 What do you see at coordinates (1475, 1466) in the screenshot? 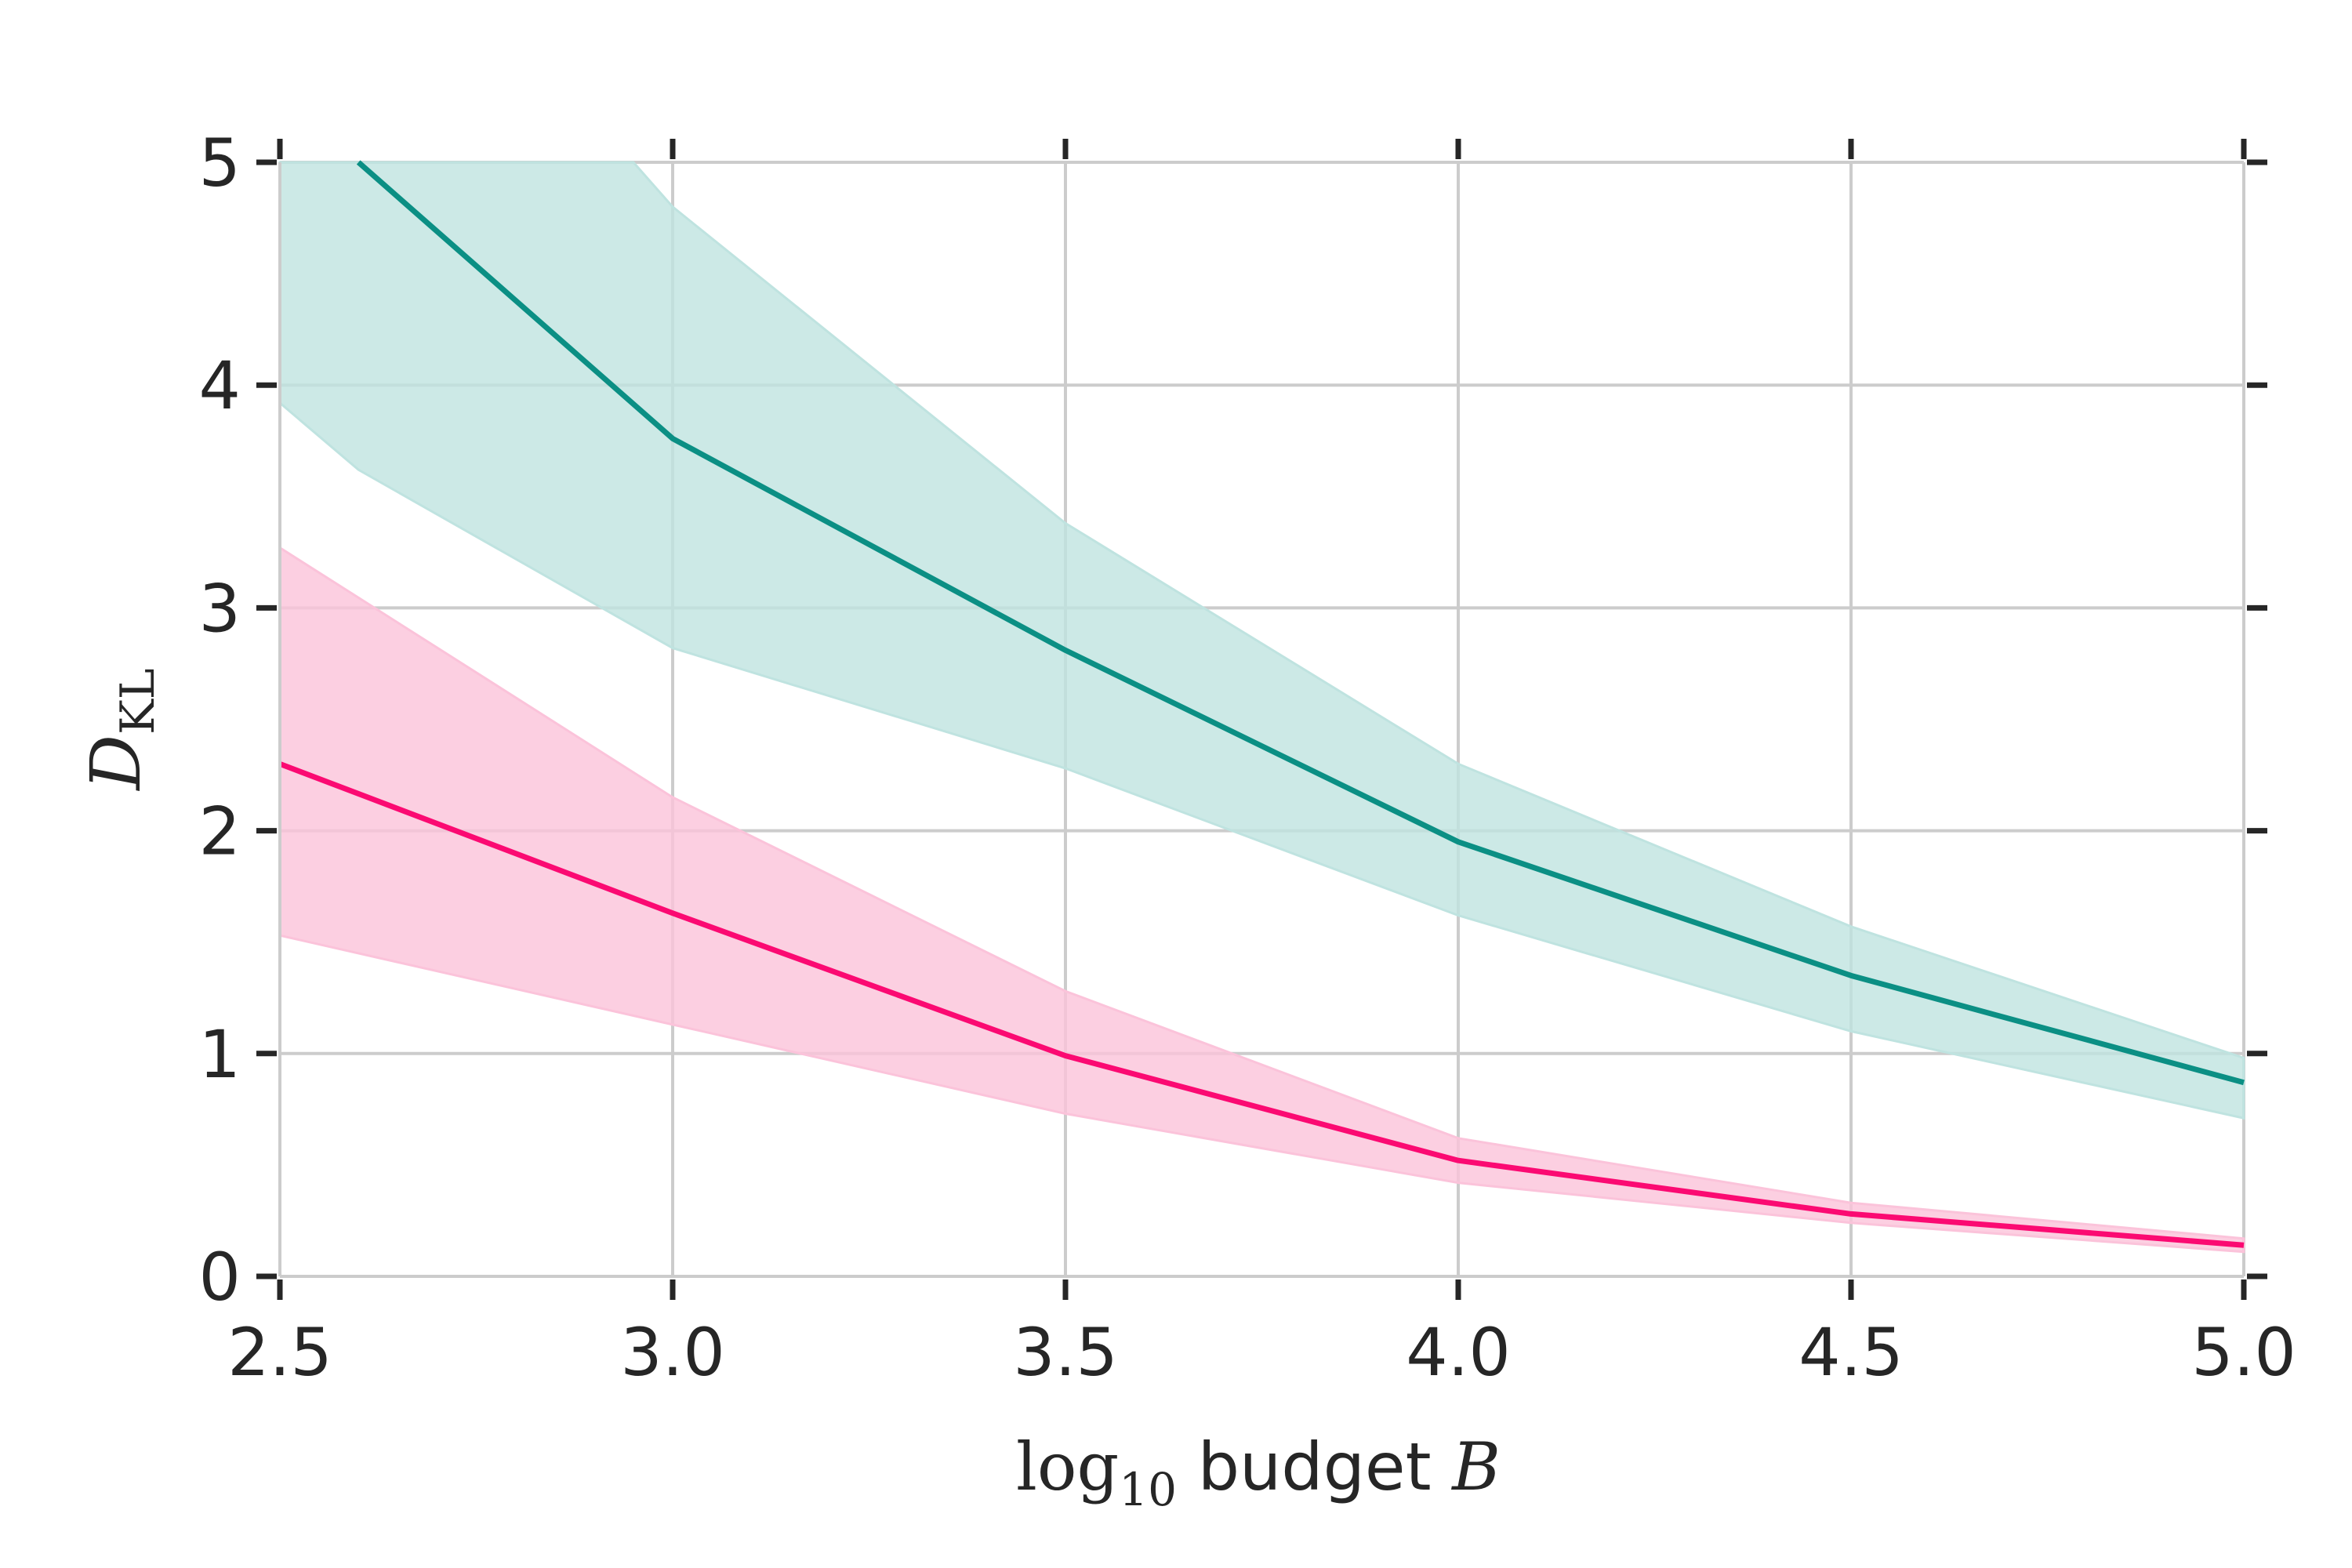
I see `x-axis-variable: B` at bounding box center [1475, 1466].